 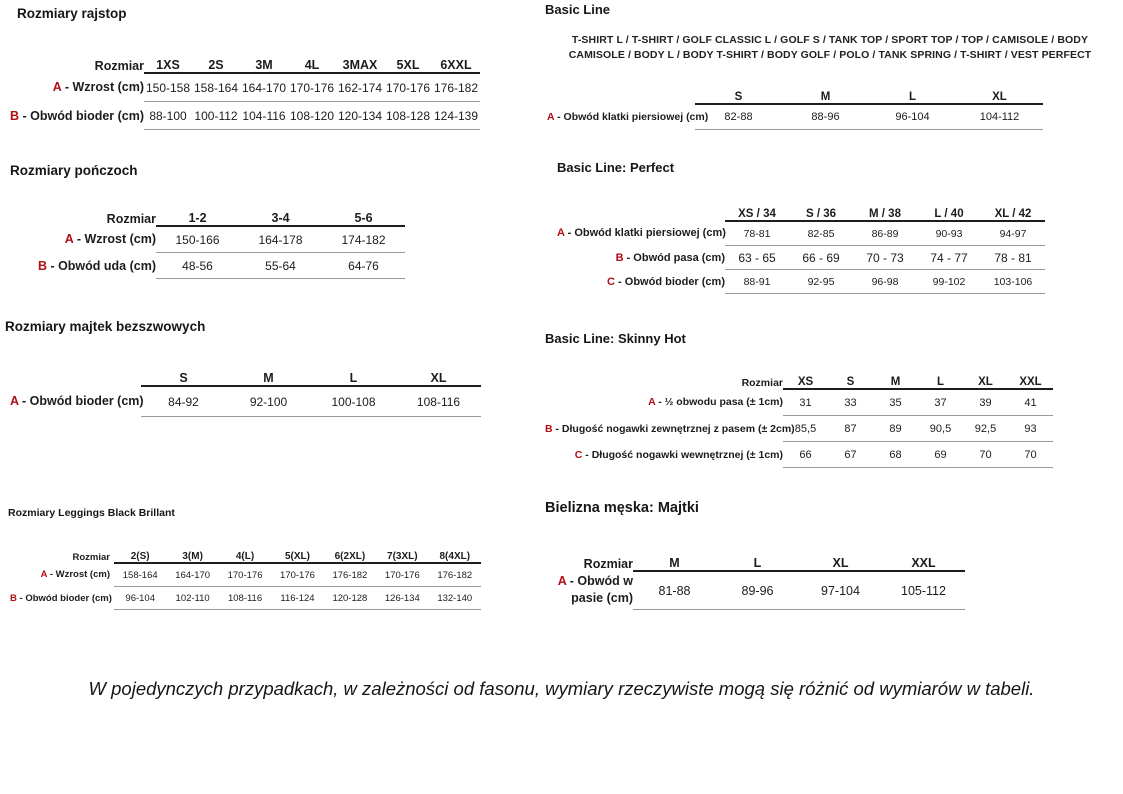 What do you see at coordinates (715, 402) in the screenshot?
I see `row-label: A - ½ obwodu pasa (± 1cm)` at bounding box center [715, 402].